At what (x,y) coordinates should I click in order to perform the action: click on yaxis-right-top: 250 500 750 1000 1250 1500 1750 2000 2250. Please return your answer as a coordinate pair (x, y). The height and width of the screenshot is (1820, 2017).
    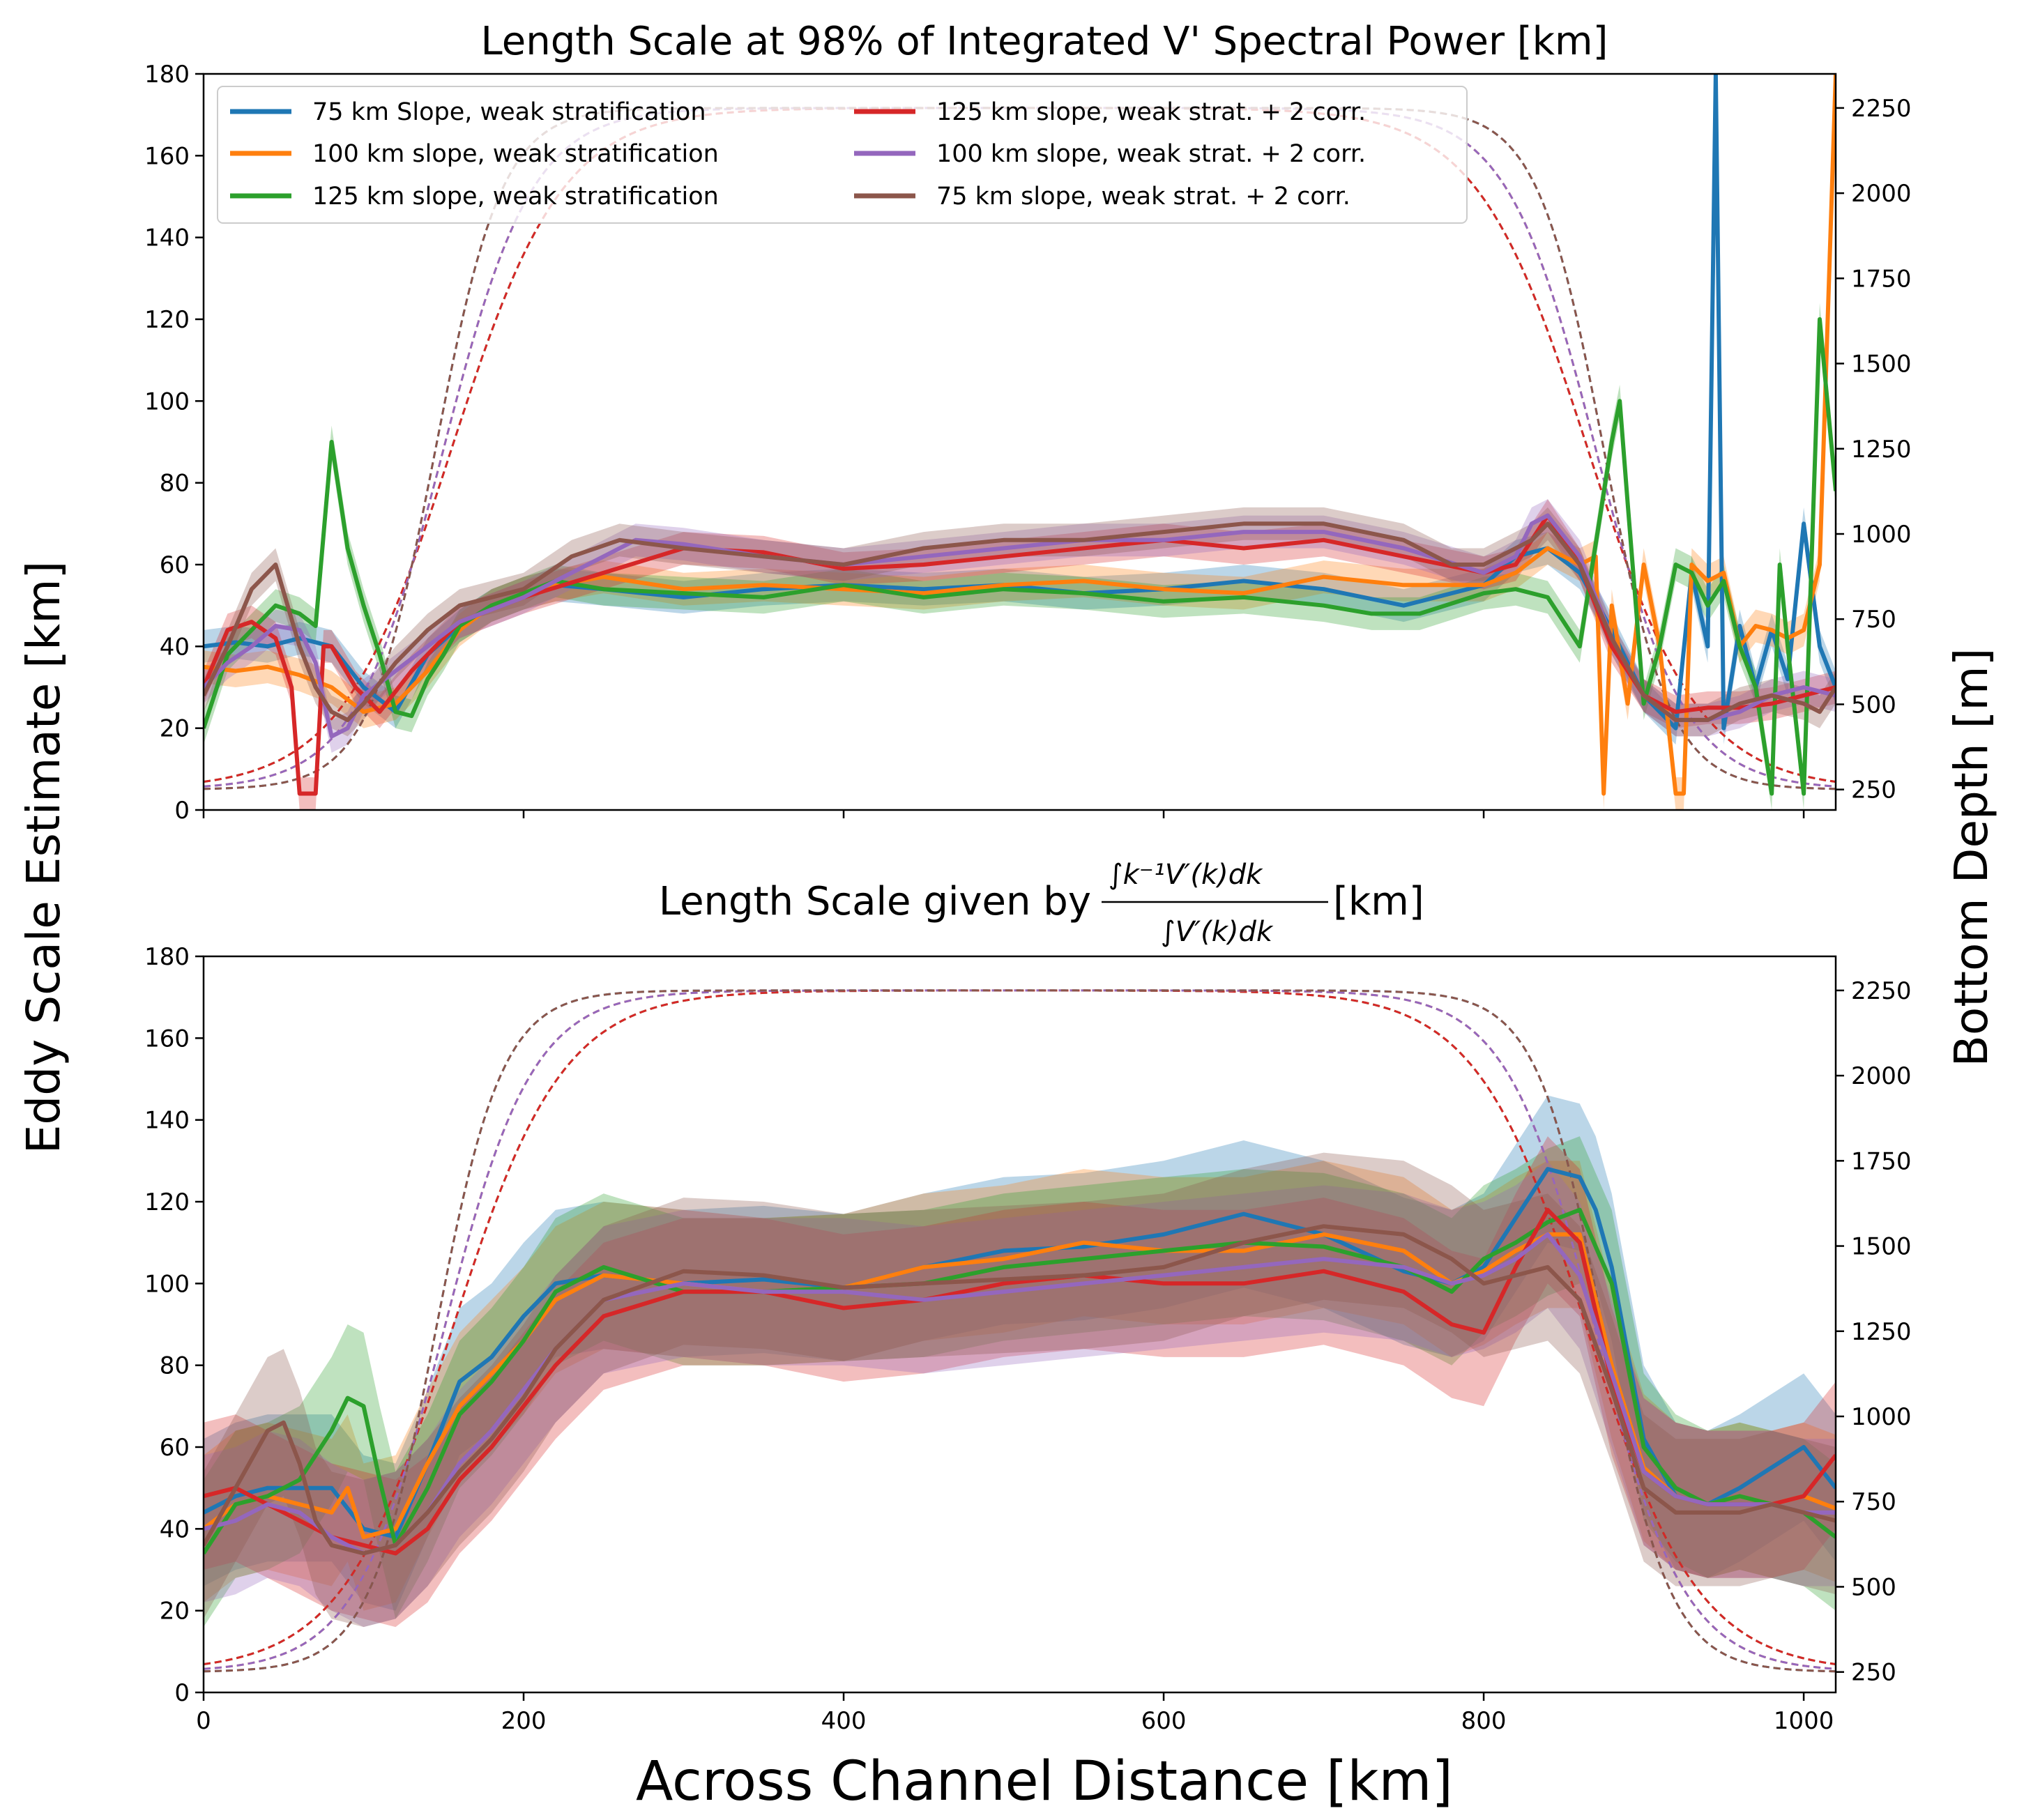
    Looking at the image, I should click on (1874, 449).